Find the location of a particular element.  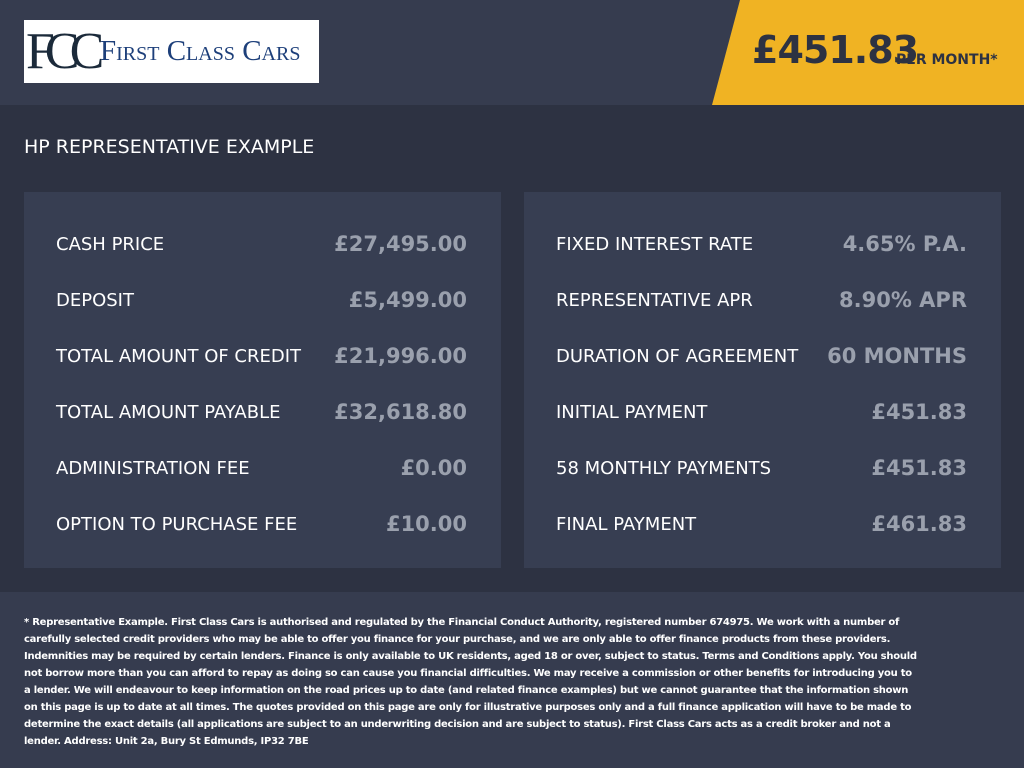

finance-row: OPTION TO PURCHASE FEE £10.00 is located at coordinates (261, 524).